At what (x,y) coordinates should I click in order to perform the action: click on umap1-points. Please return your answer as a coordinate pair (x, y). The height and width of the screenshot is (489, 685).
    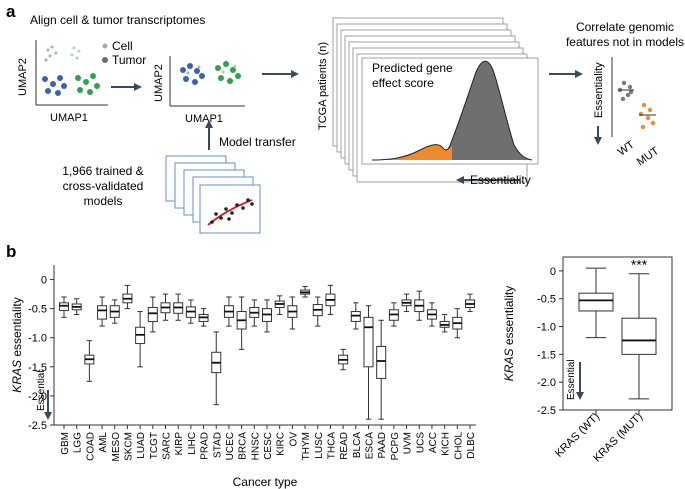
    Looking at the image, I should click on (71, 70).